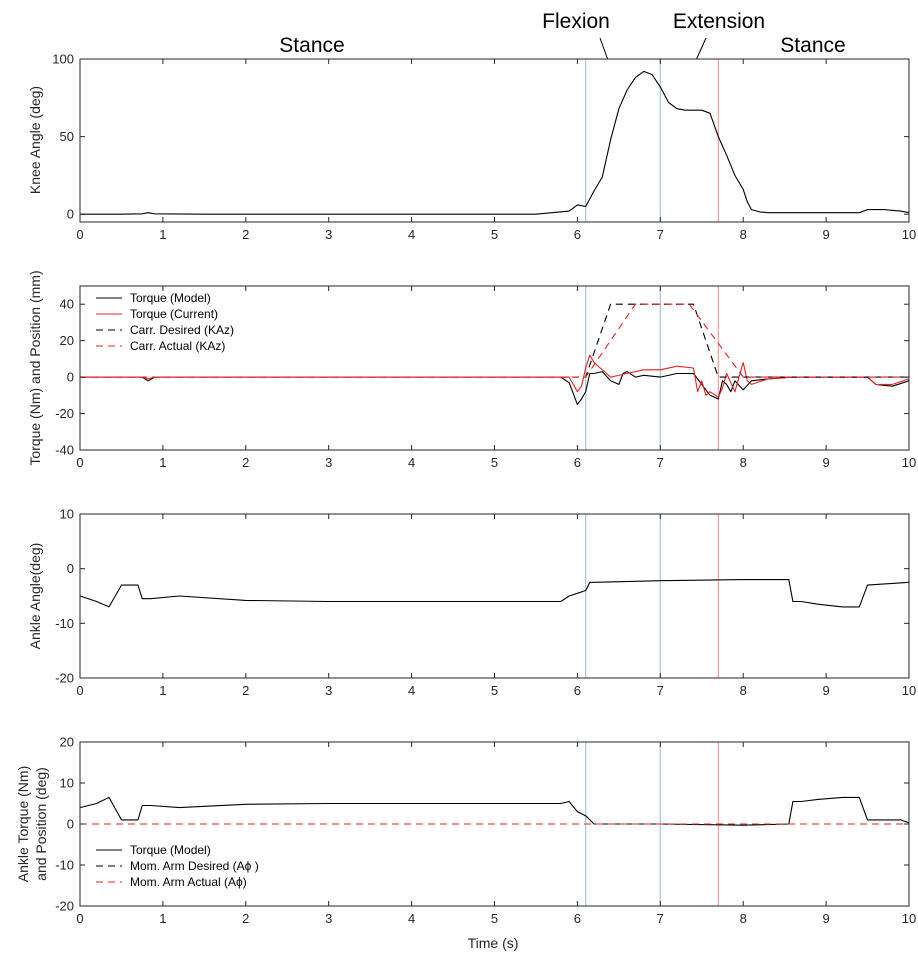 This screenshot has height=956, width=918. What do you see at coordinates (67, 136) in the screenshot?
I see `y-tick-label: 50` at bounding box center [67, 136].